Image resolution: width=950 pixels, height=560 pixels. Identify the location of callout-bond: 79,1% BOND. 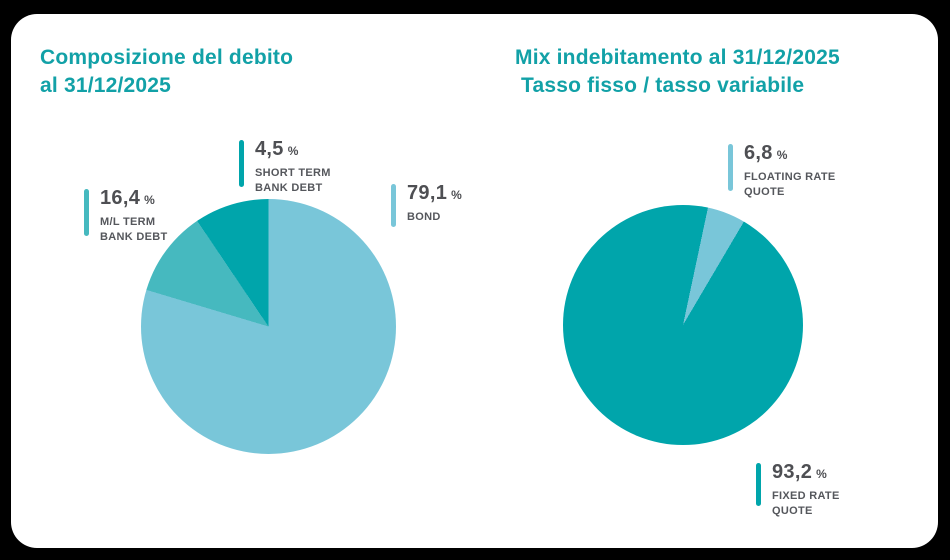
(427, 204).